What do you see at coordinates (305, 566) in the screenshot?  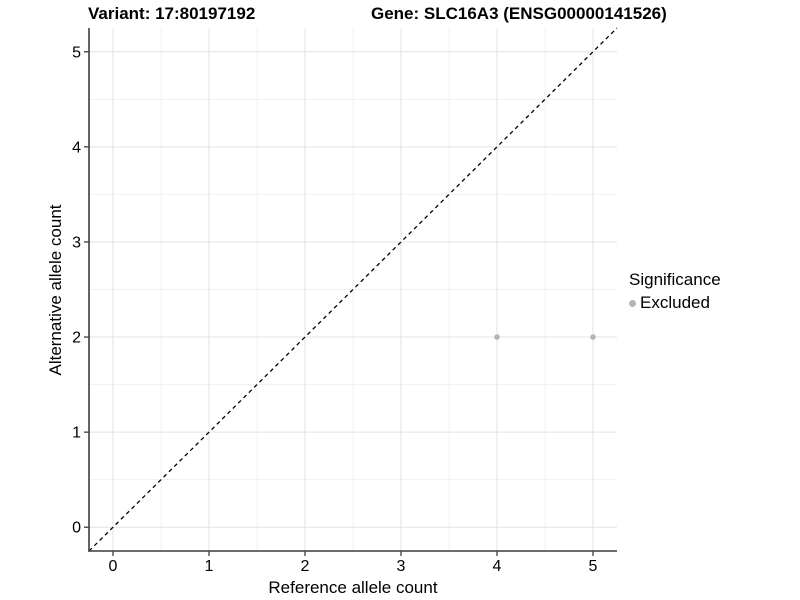 I see `x-tick-label: 2` at bounding box center [305, 566].